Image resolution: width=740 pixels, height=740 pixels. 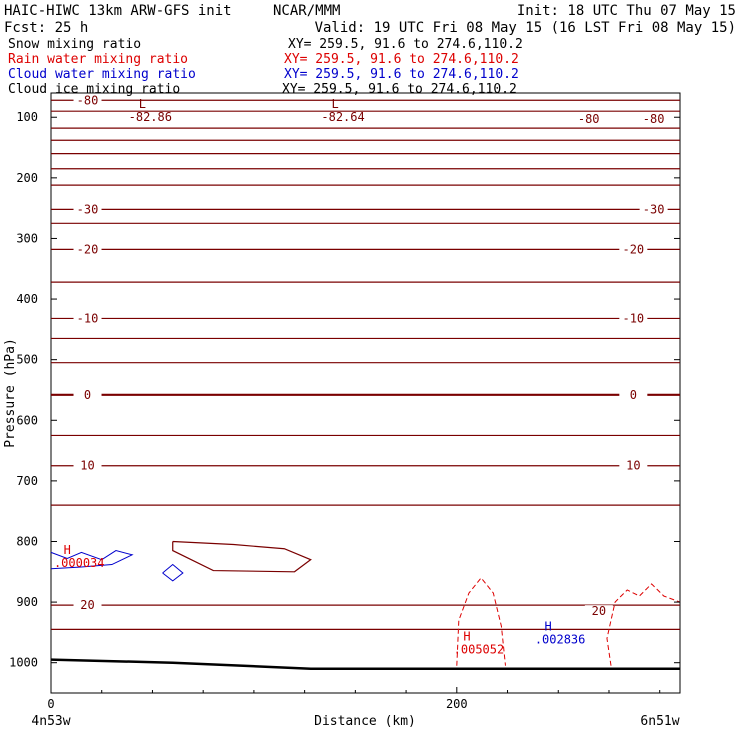 I want to click on field-rain-name: Rain water mixing ratio, so click(x=98, y=59).